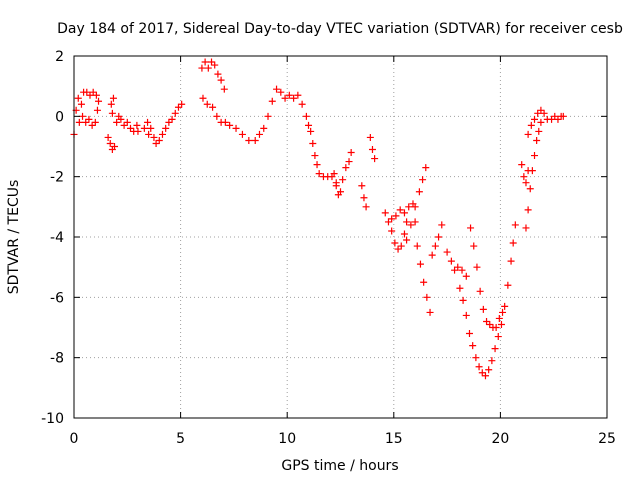  Describe the element at coordinates (74, 439) in the screenshot. I see `x-tick-label: 0` at that location.